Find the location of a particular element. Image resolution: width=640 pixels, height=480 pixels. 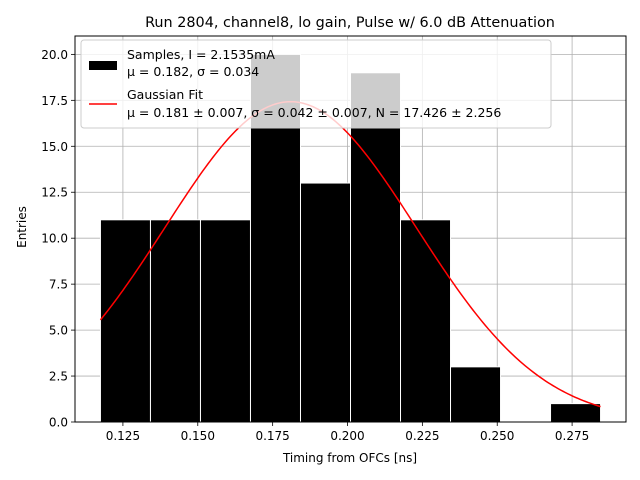

y-tick-label-3: 7.5 is located at coordinates (58, 285).